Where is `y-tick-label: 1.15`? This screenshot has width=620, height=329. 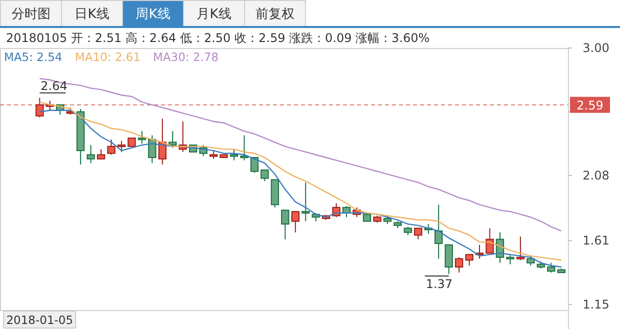
y-tick-label: 1.15 is located at coordinates (596, 304).